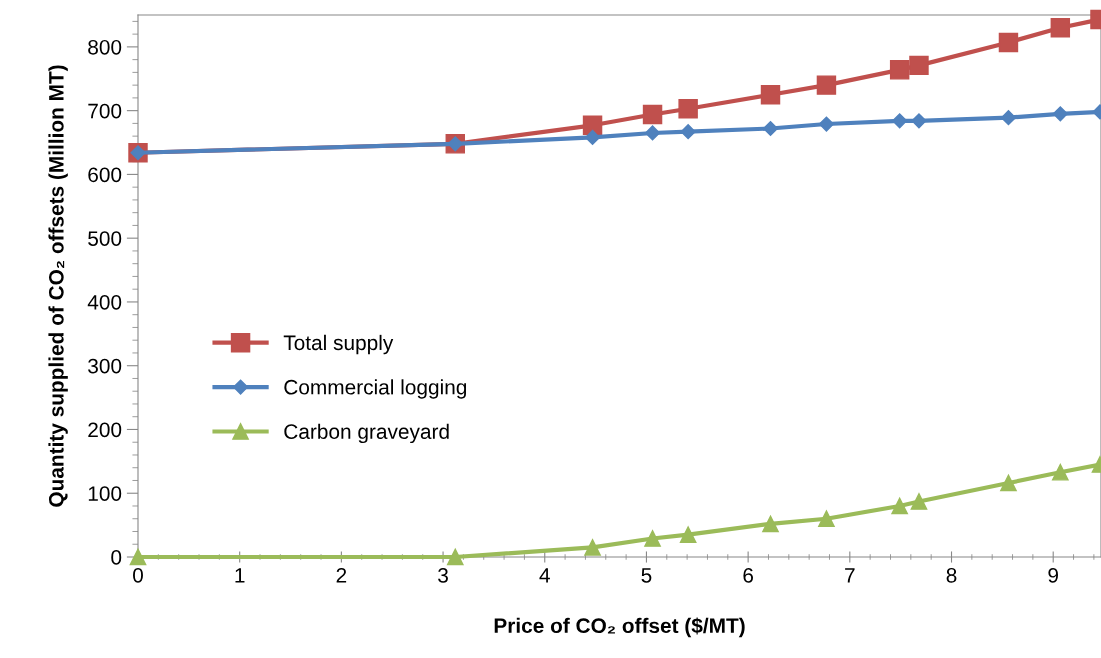 Image resolution: width=1101 pixels, height=658 pixels. What do you see at coordinates (443, 575) in the screenshot?
I see `x-tick-label: 3` at bounding box center [443, 575].